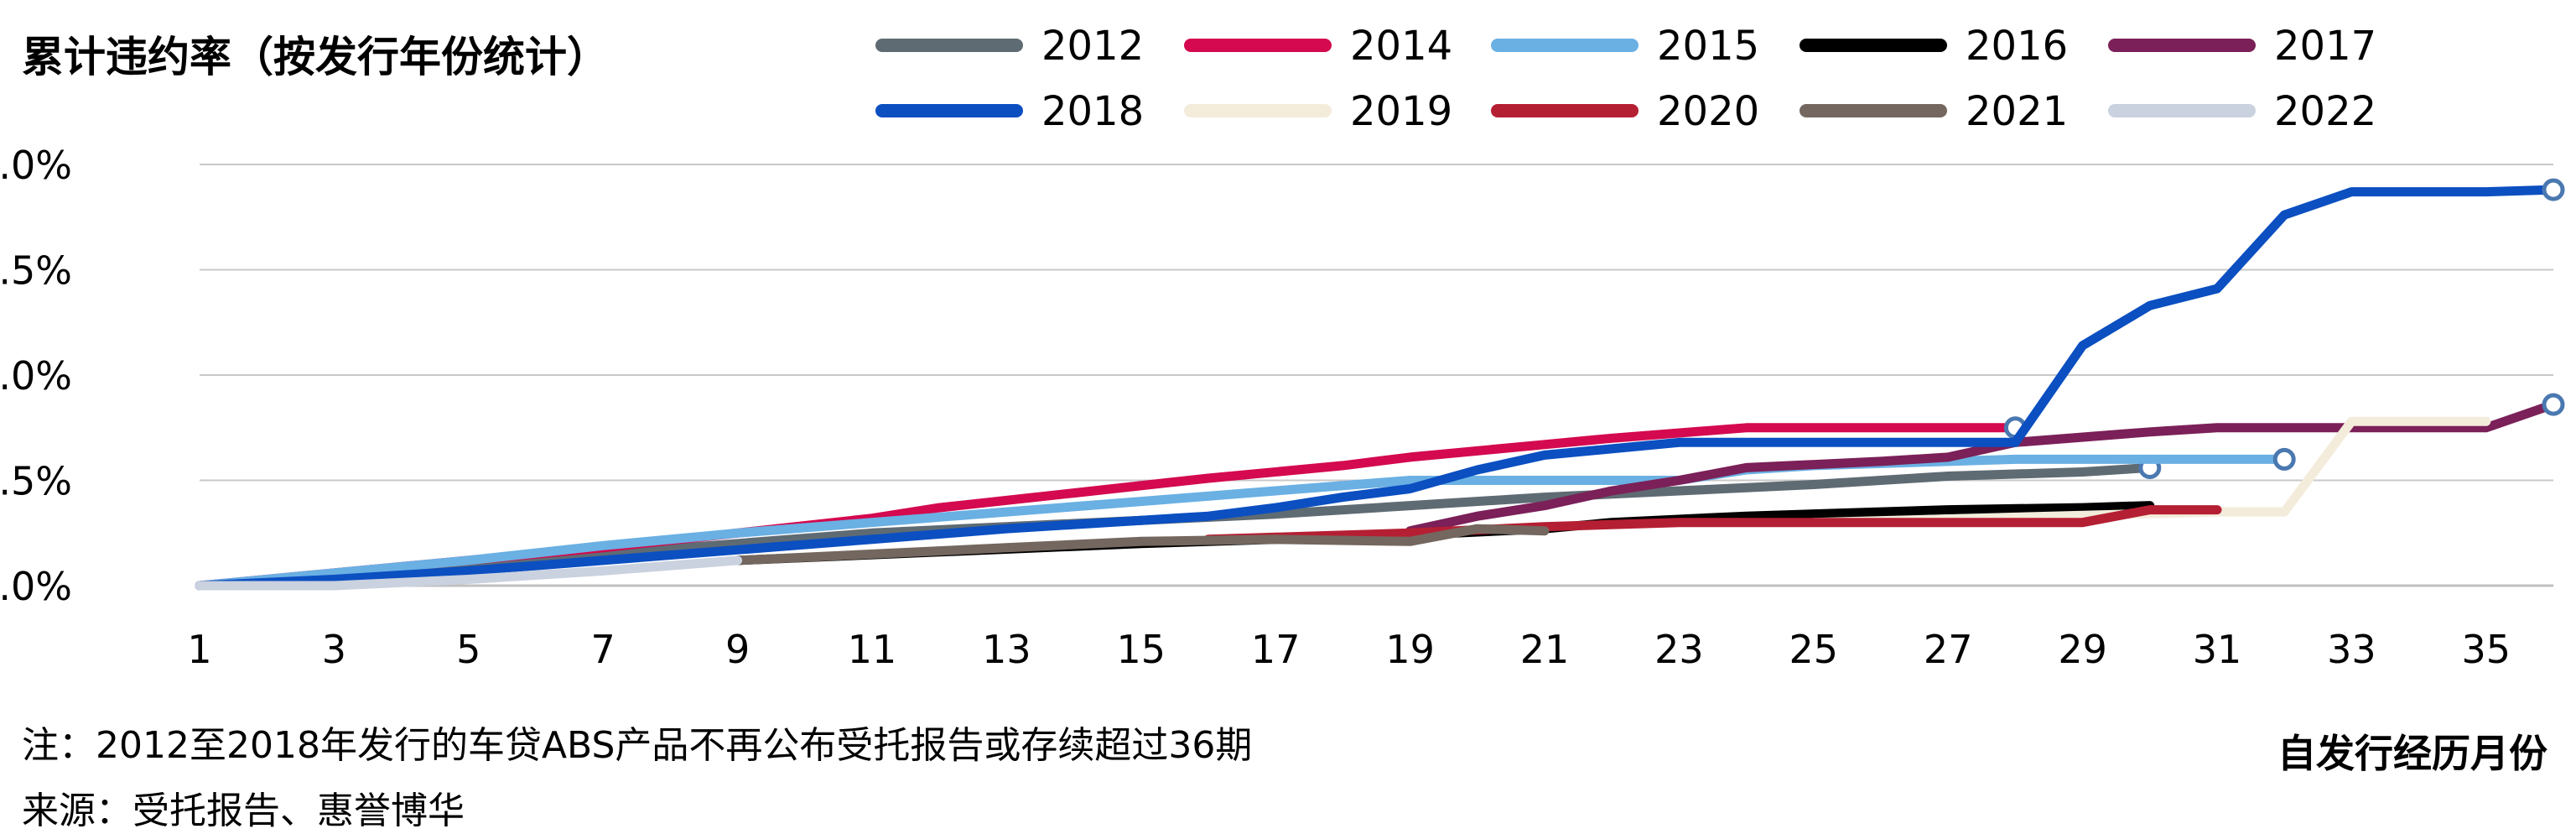  I want to click on x-tick-label: 27, so click(1948, 649).